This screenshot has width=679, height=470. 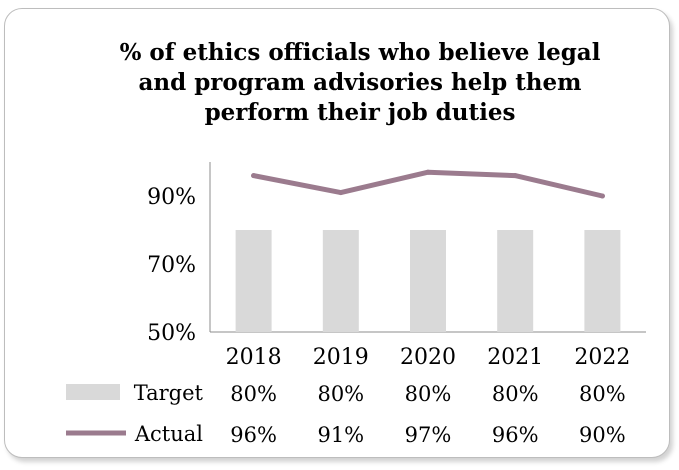 I want to click on x-tick-label: 2022, so click(x=602, y=357).